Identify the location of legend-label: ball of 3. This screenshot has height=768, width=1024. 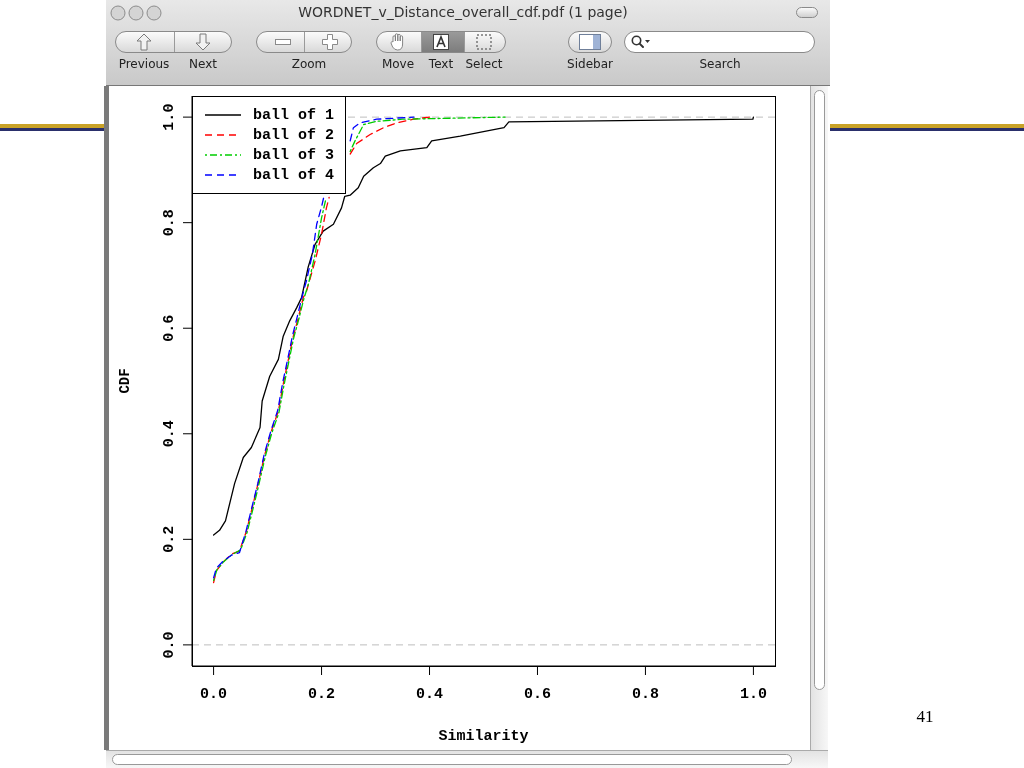
(294, 155).